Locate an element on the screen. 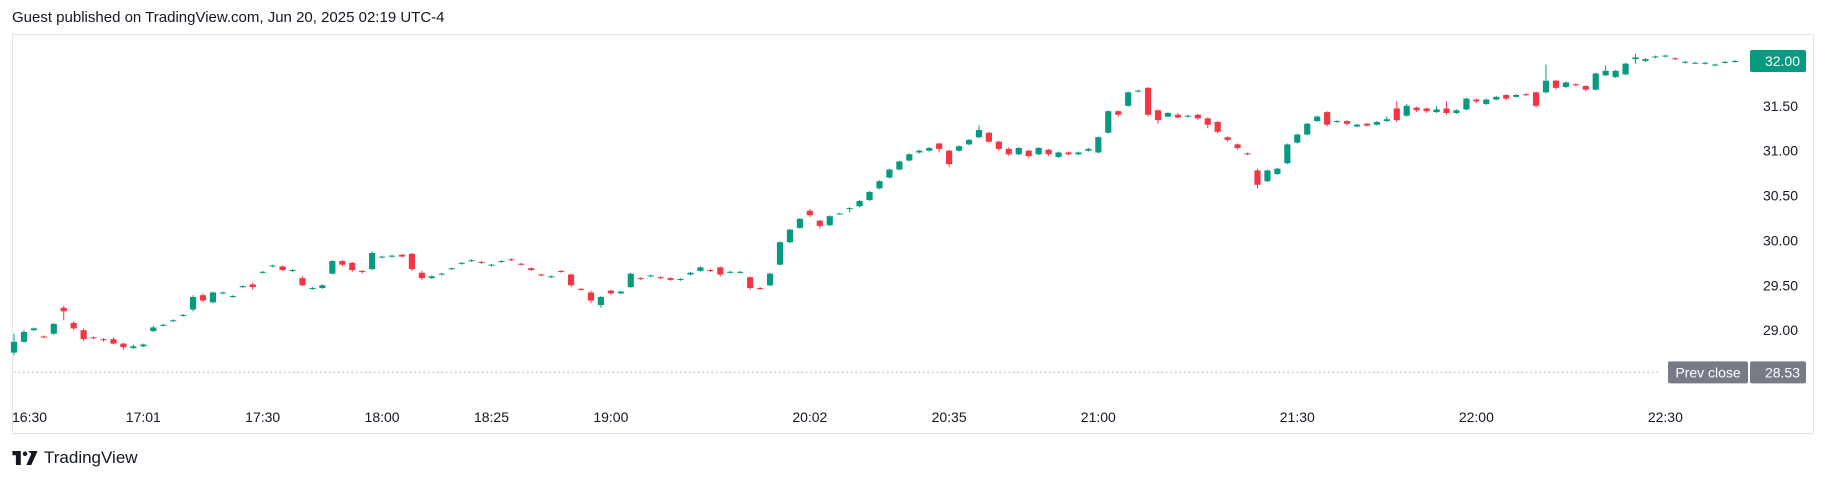 Image resolution: width=1826 pixels, height=478 pixels. footer-branding: TradingView is located at coordinates (75, 458).